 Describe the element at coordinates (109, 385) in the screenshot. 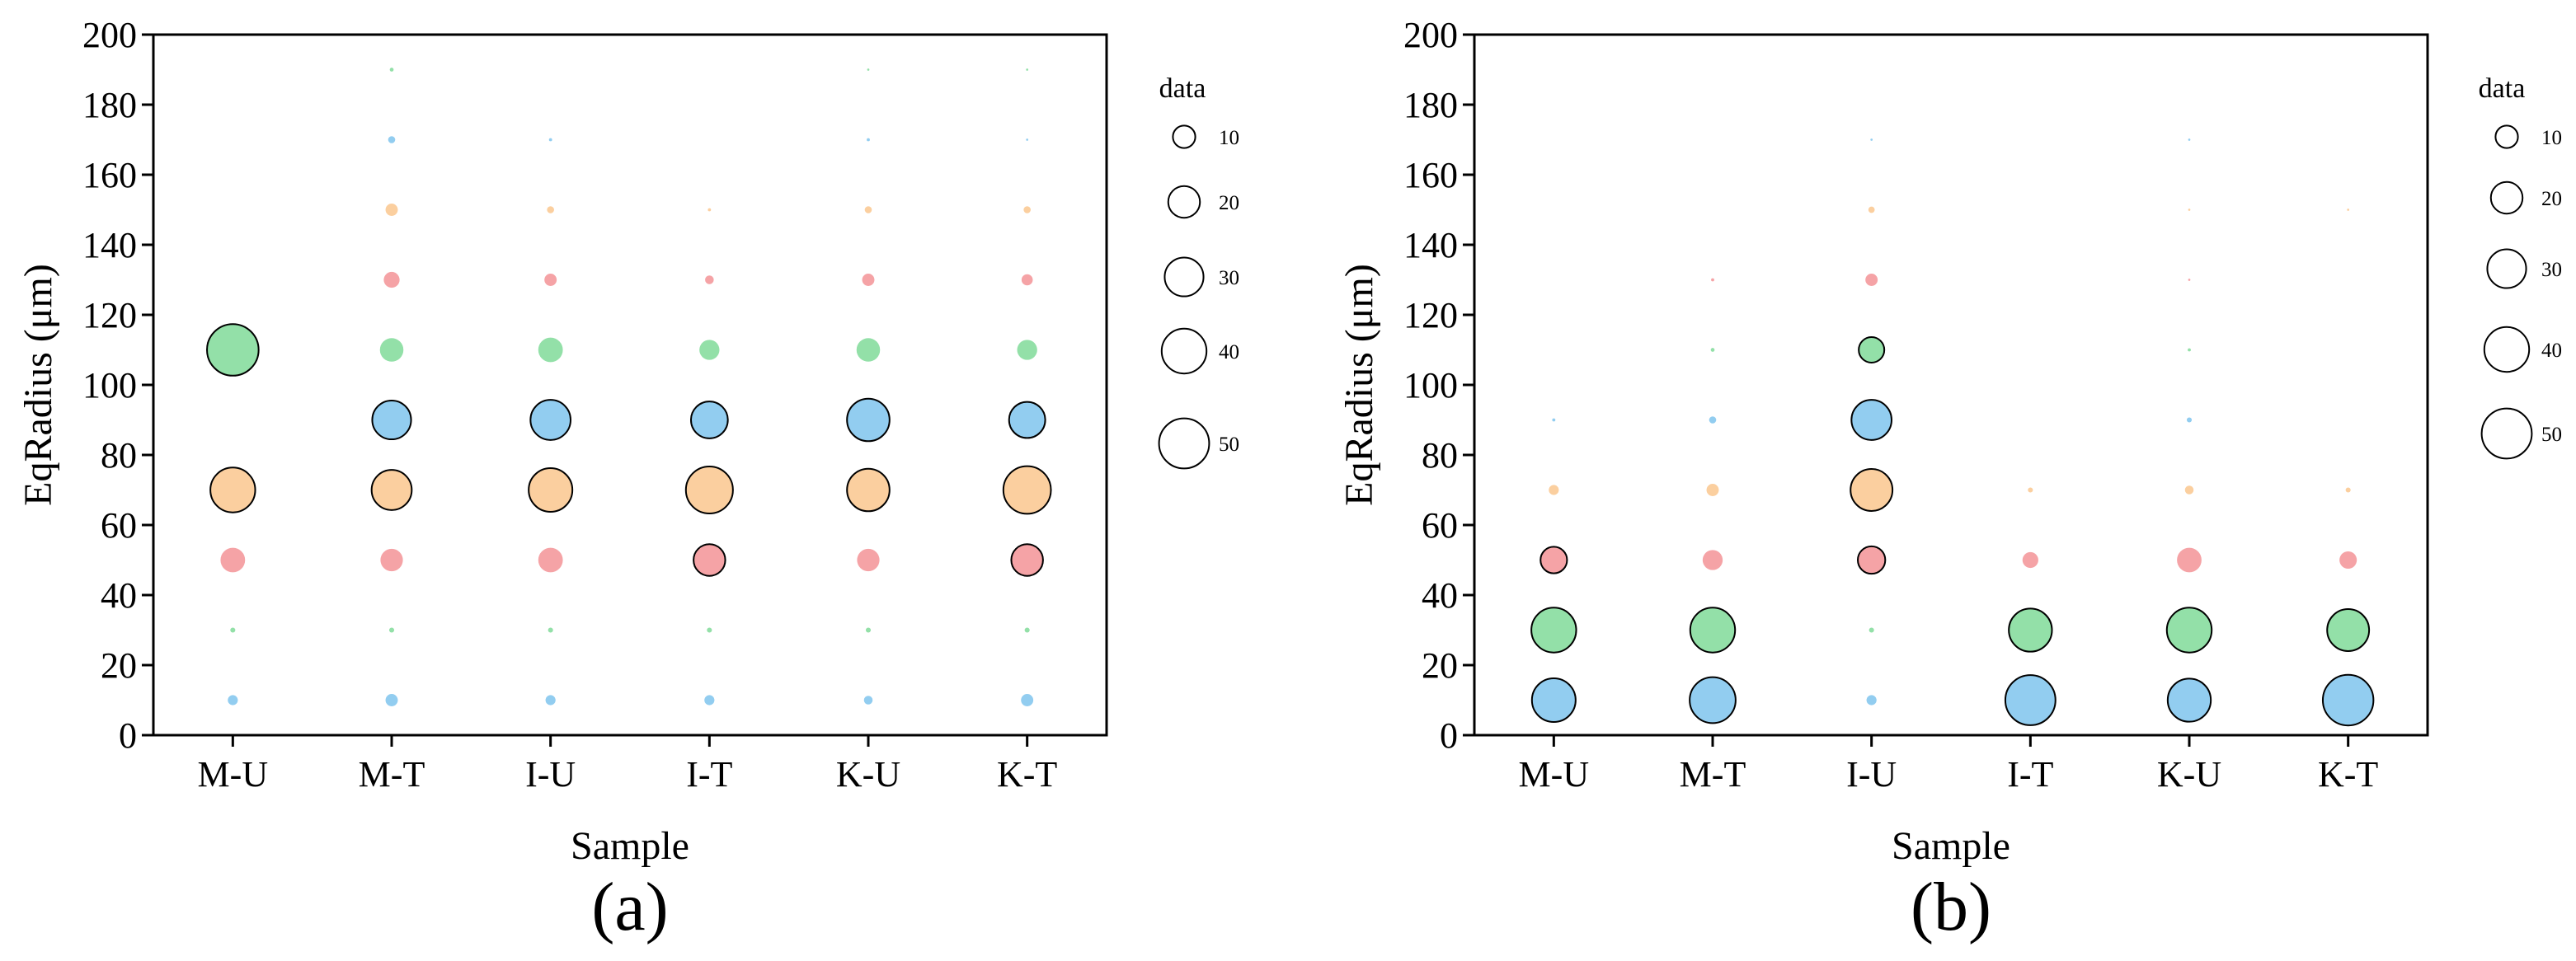

I see `y-tick-label: 100` at that location.